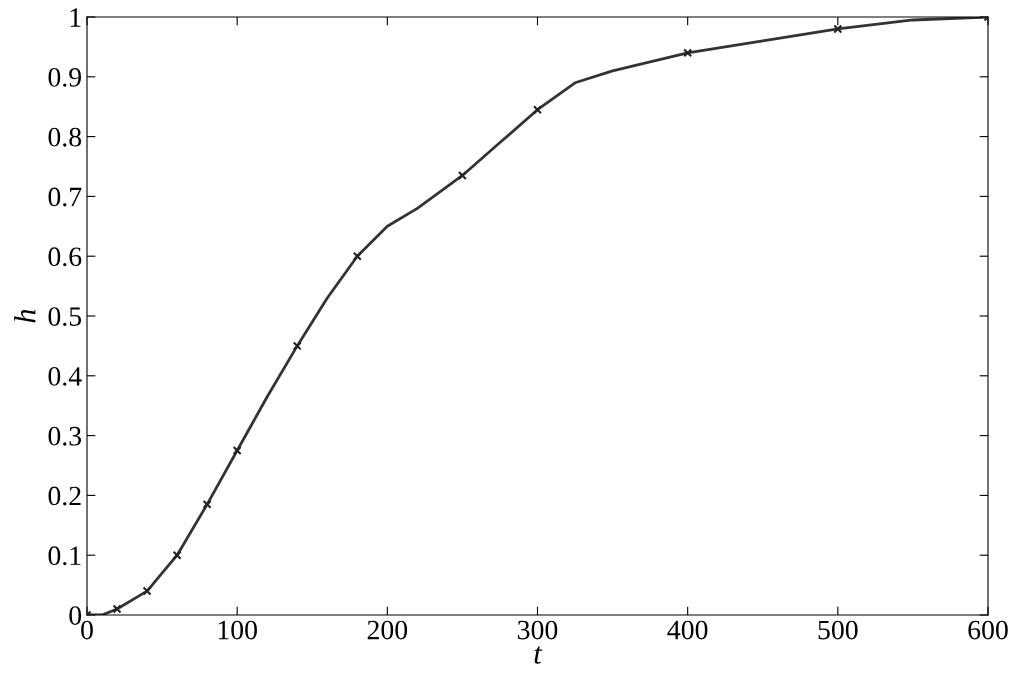  I want to click on y-tick-label: 0.4, so click(65, 376).